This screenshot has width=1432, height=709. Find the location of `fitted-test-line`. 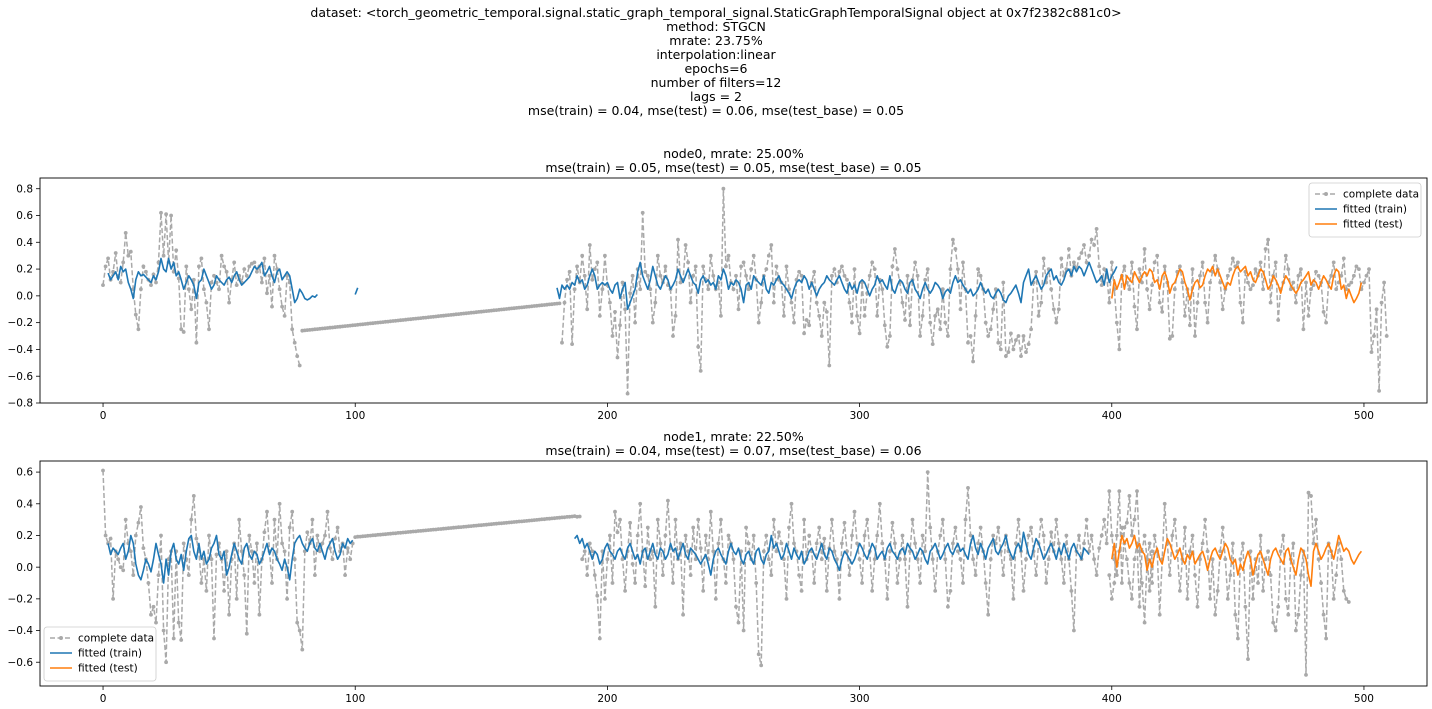

fitted-test-line is located at coordinates (1237, 561).